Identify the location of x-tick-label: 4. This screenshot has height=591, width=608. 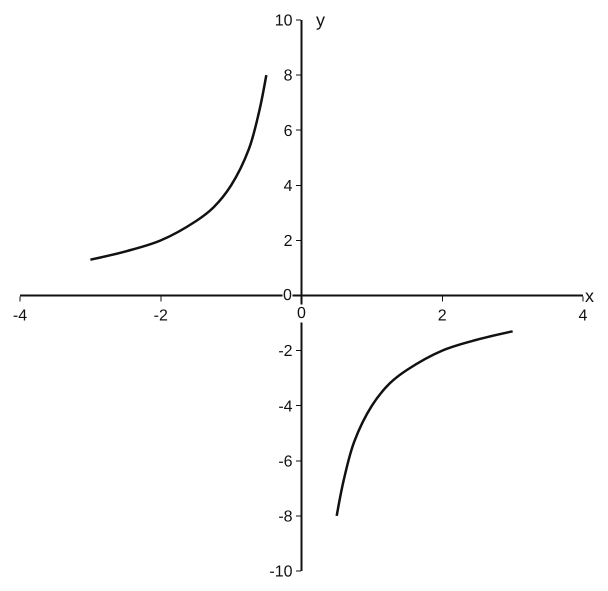
(583, 315).